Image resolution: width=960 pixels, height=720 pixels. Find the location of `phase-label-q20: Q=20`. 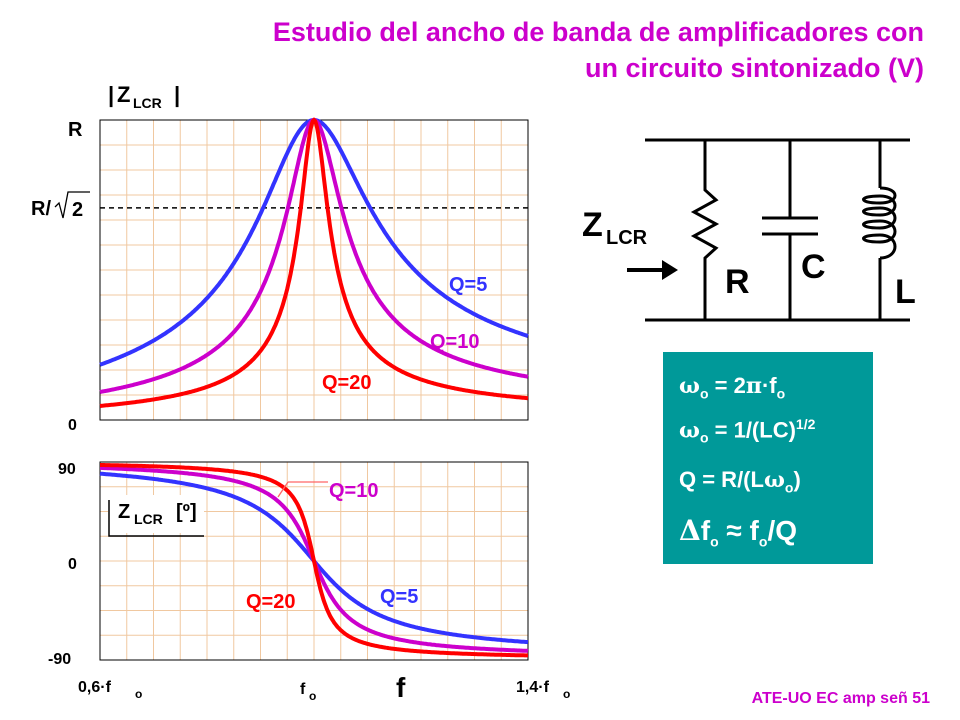

phase-label-q20: Q=20 is located at coordinates (270, 602).